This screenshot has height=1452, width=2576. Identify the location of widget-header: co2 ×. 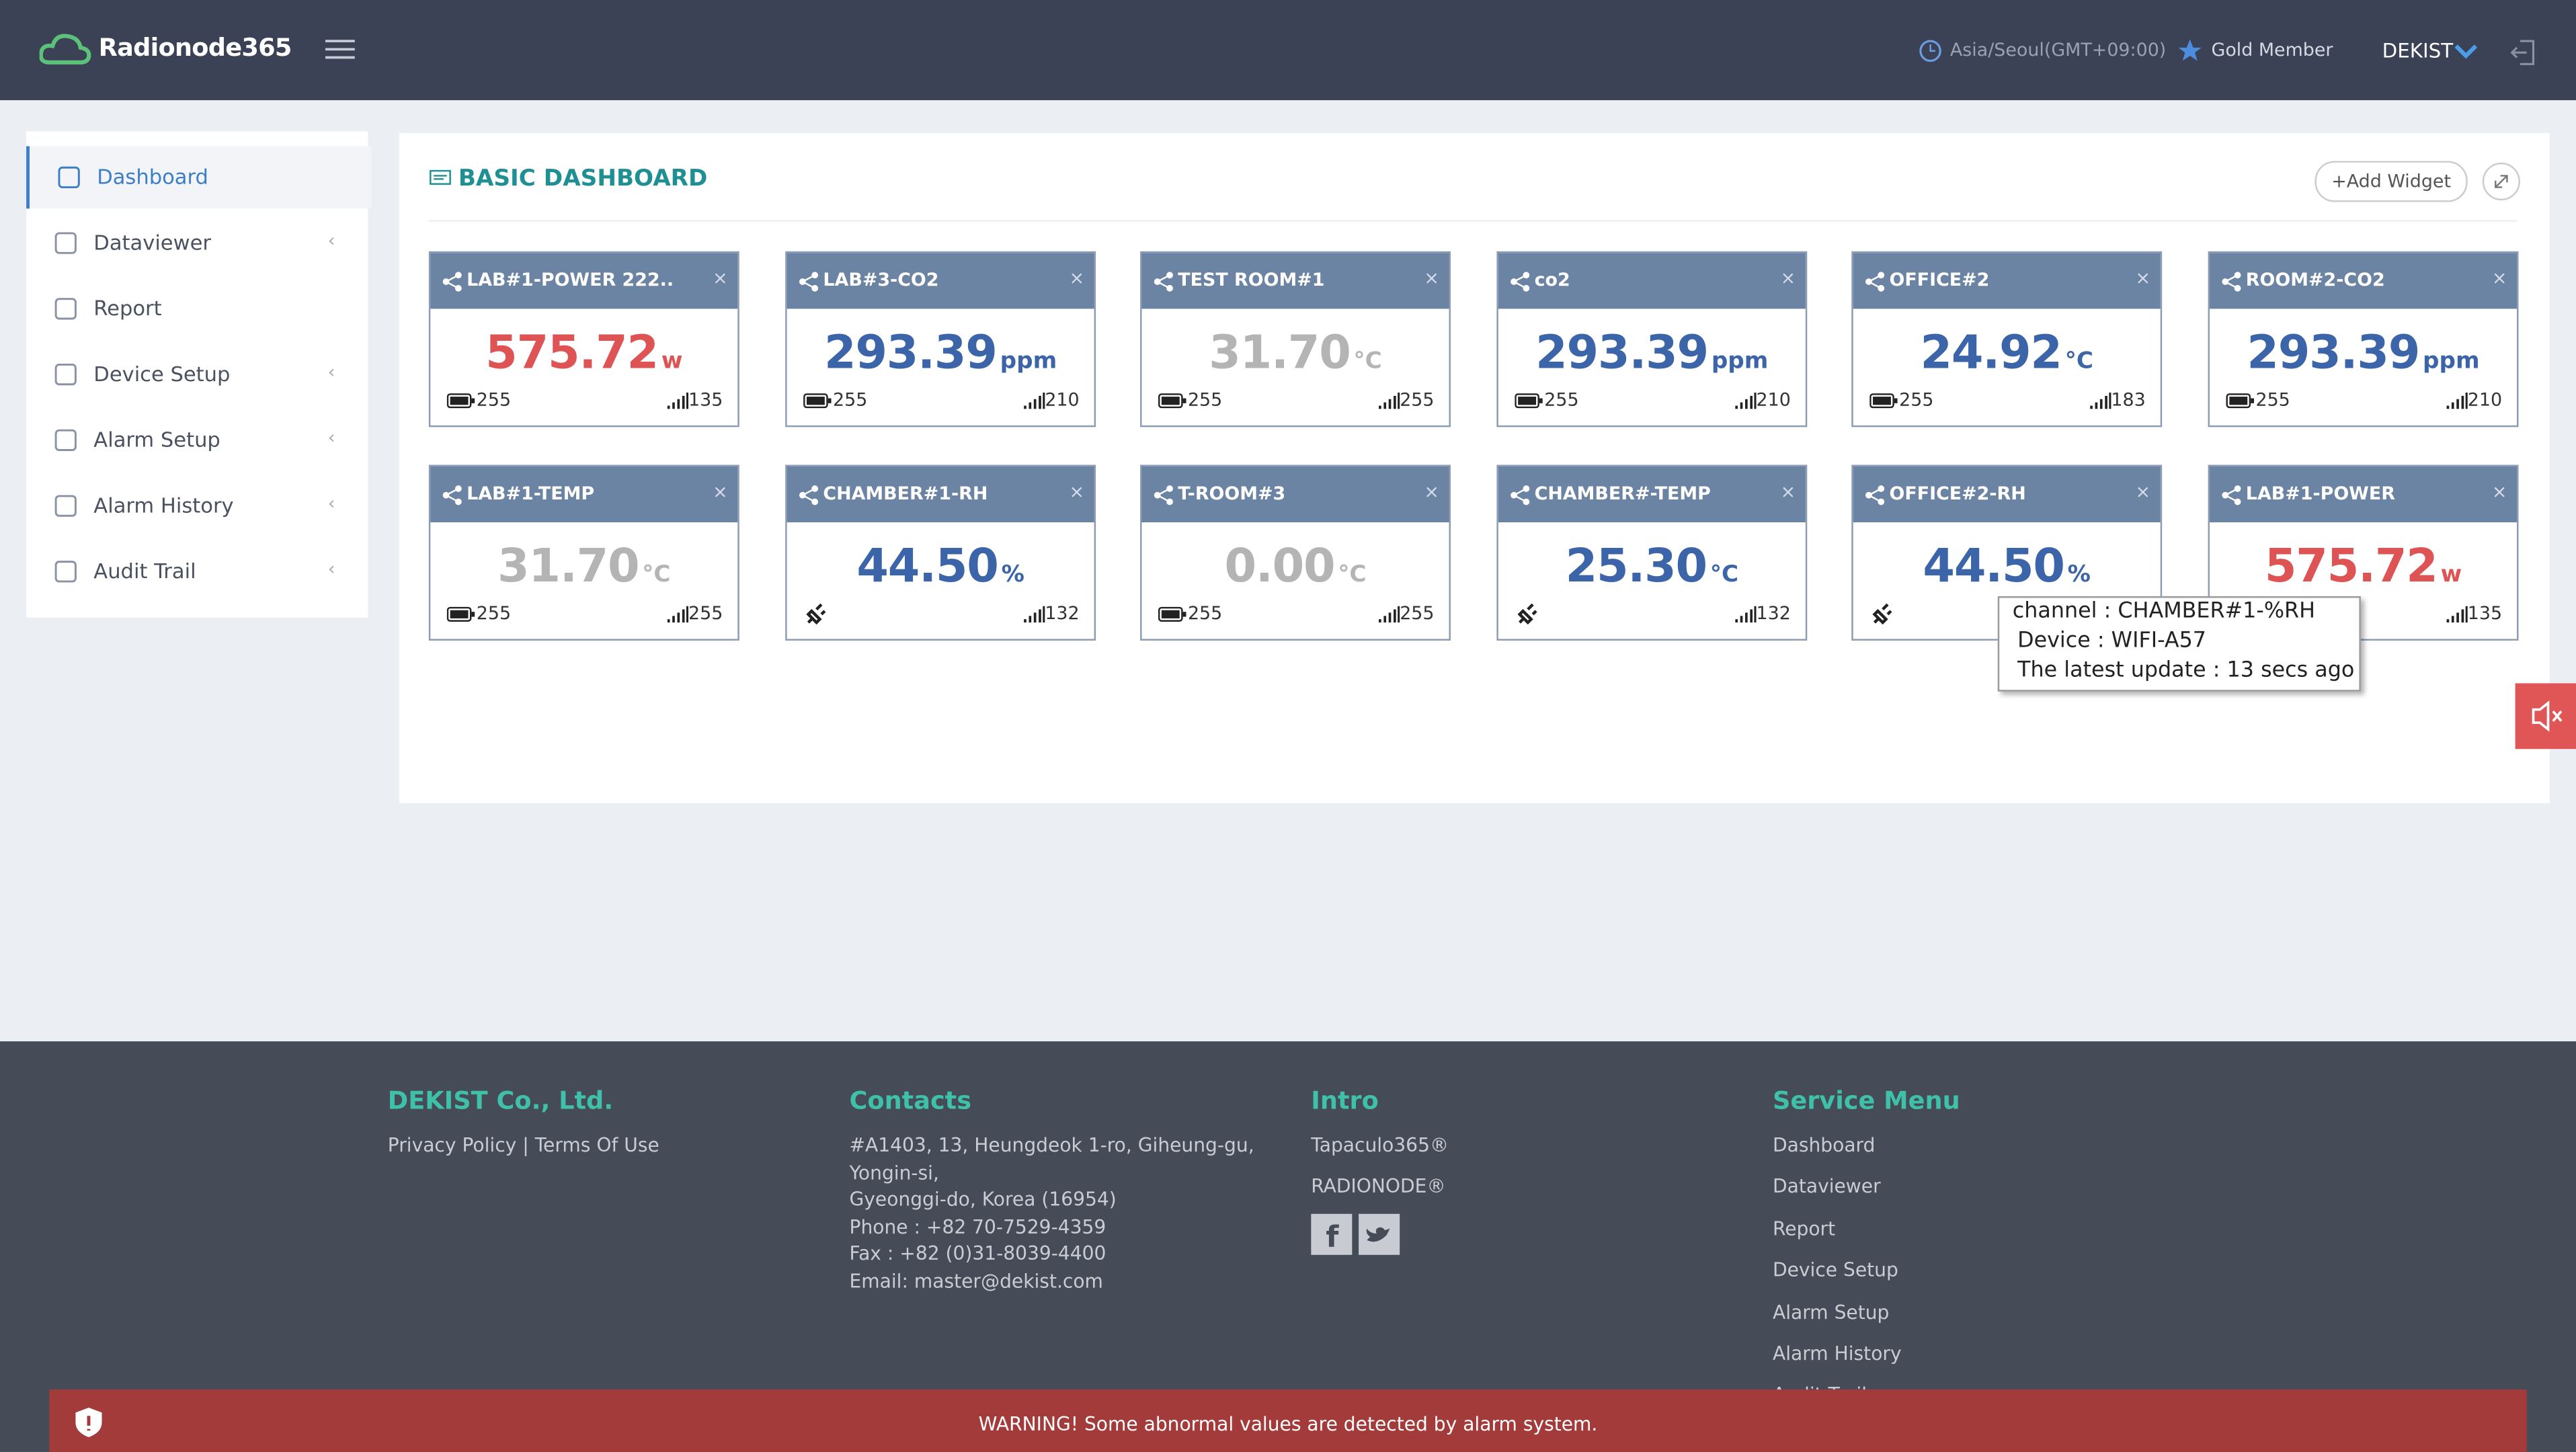
(1652, 281).